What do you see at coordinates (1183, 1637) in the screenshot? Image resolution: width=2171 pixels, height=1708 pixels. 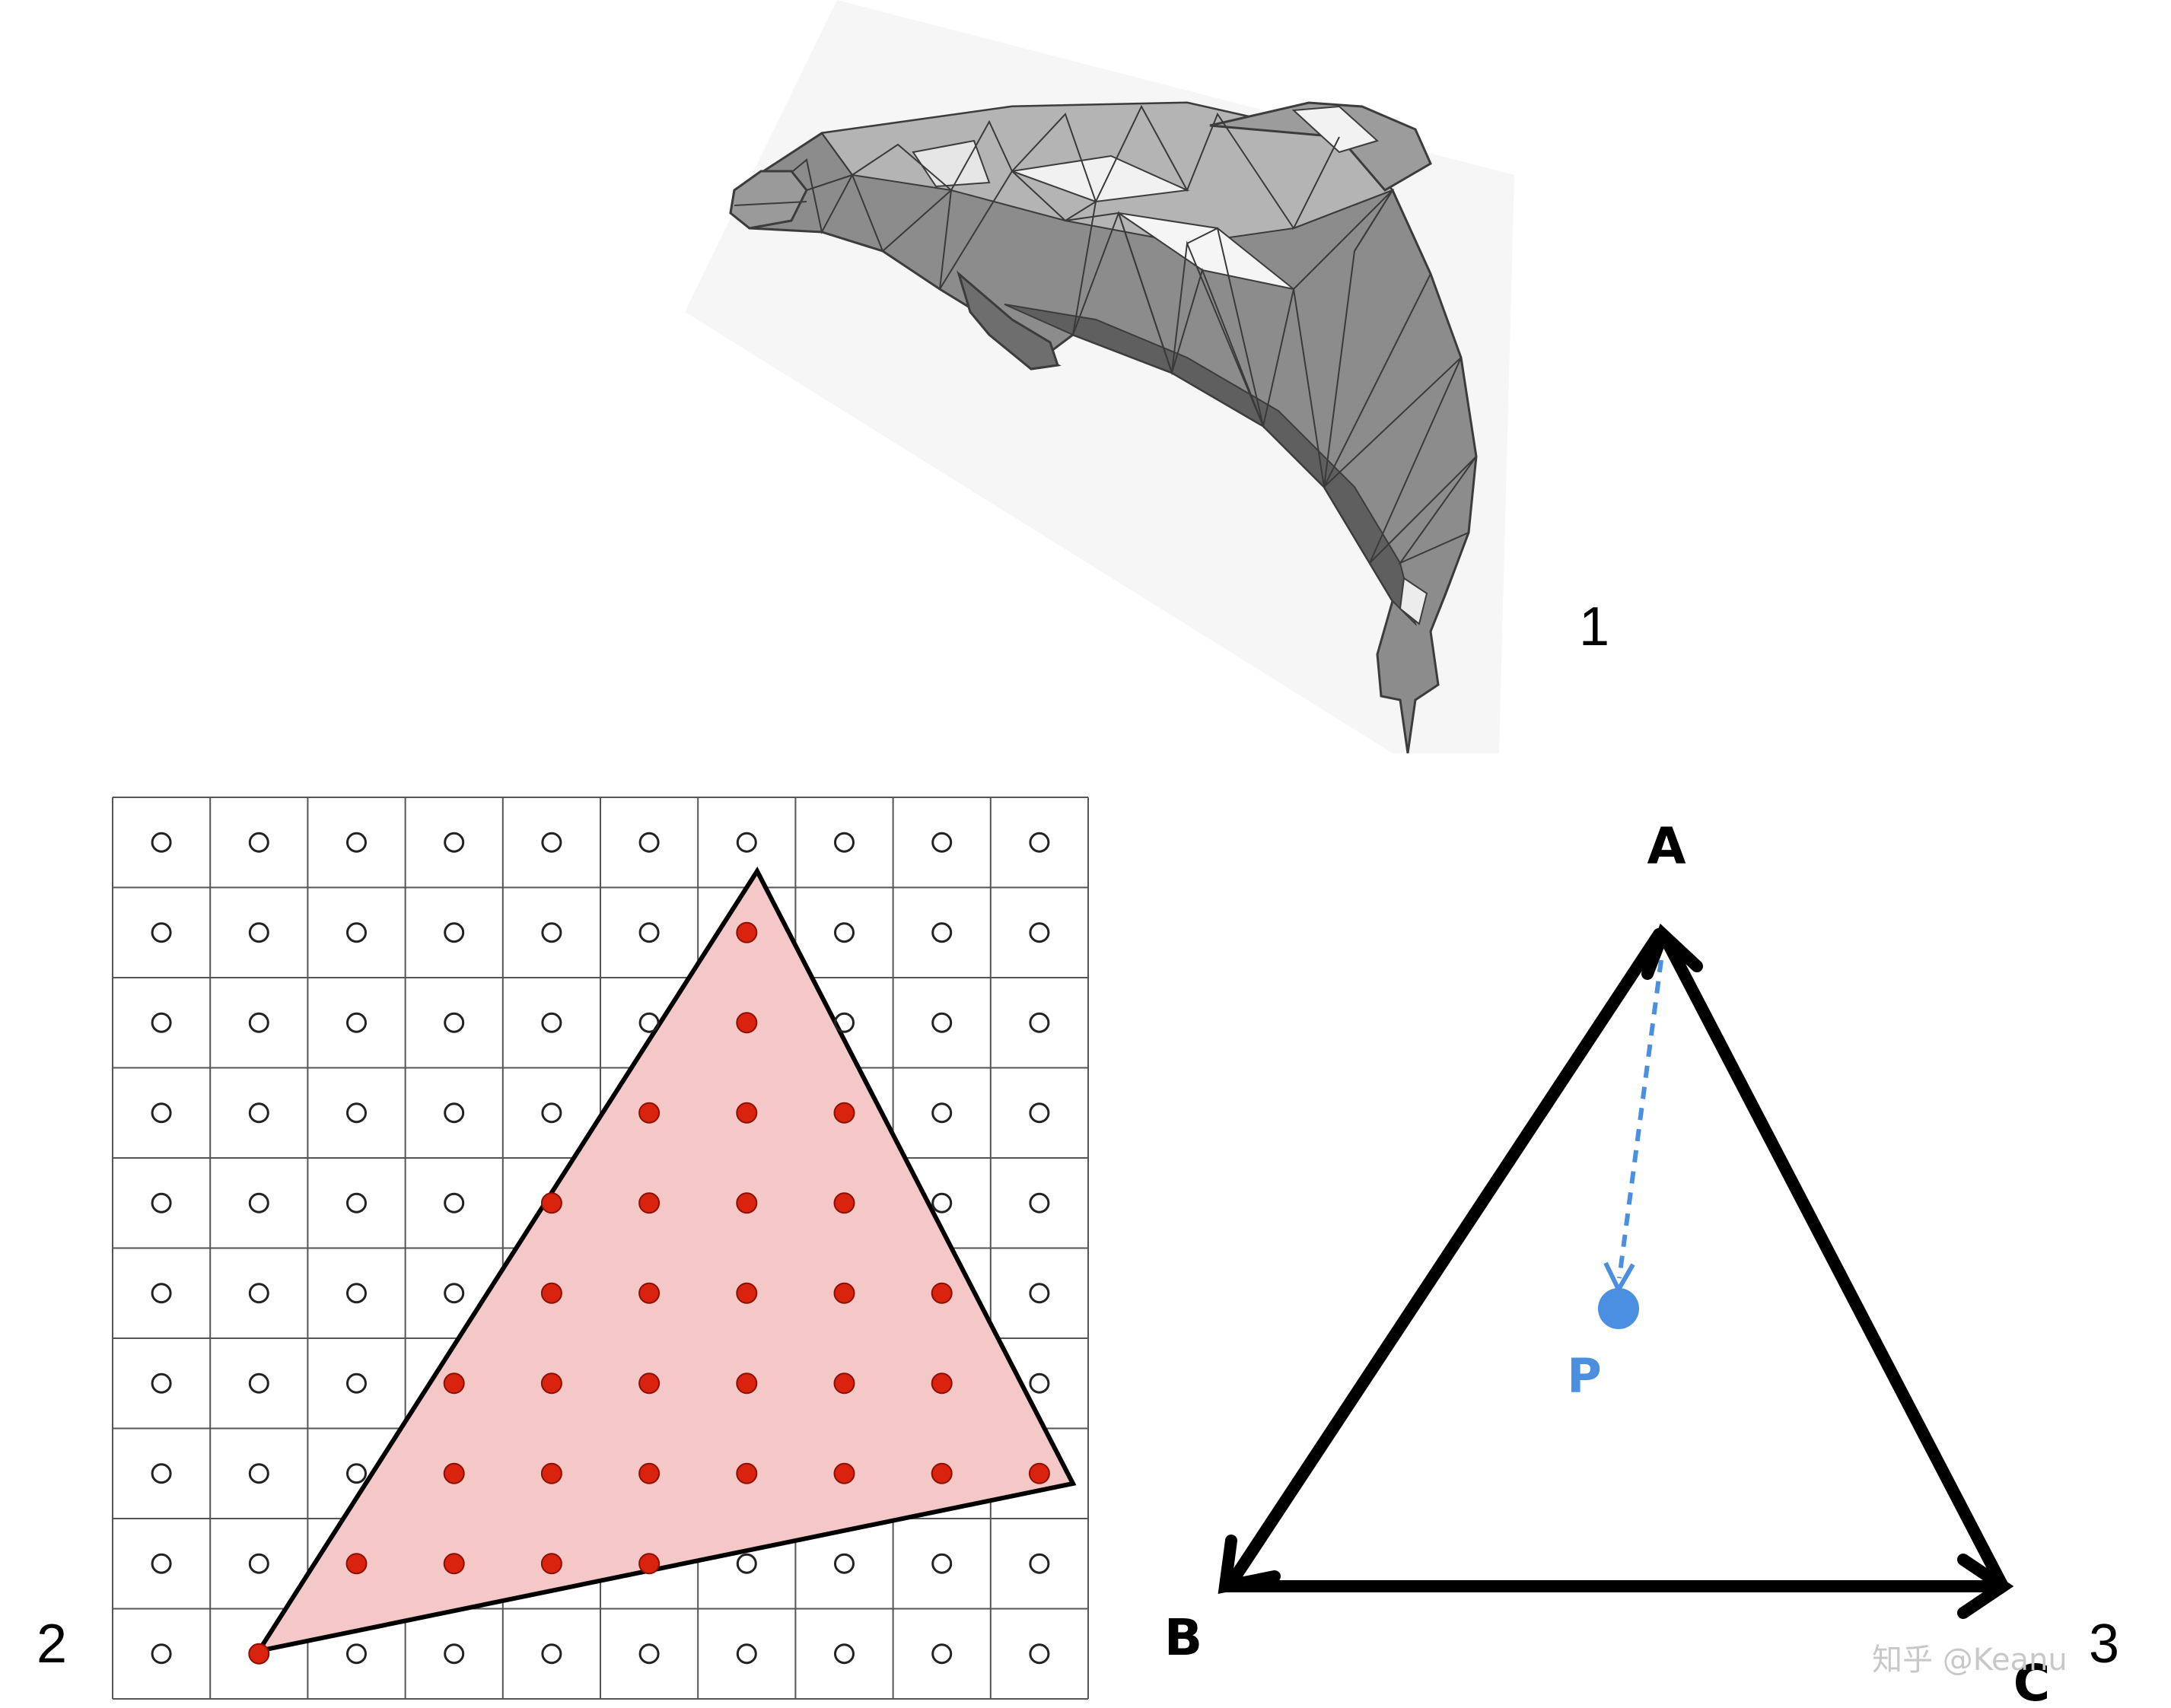 I see `vertex-label-b: B` at bounding box center [1183, 1637].